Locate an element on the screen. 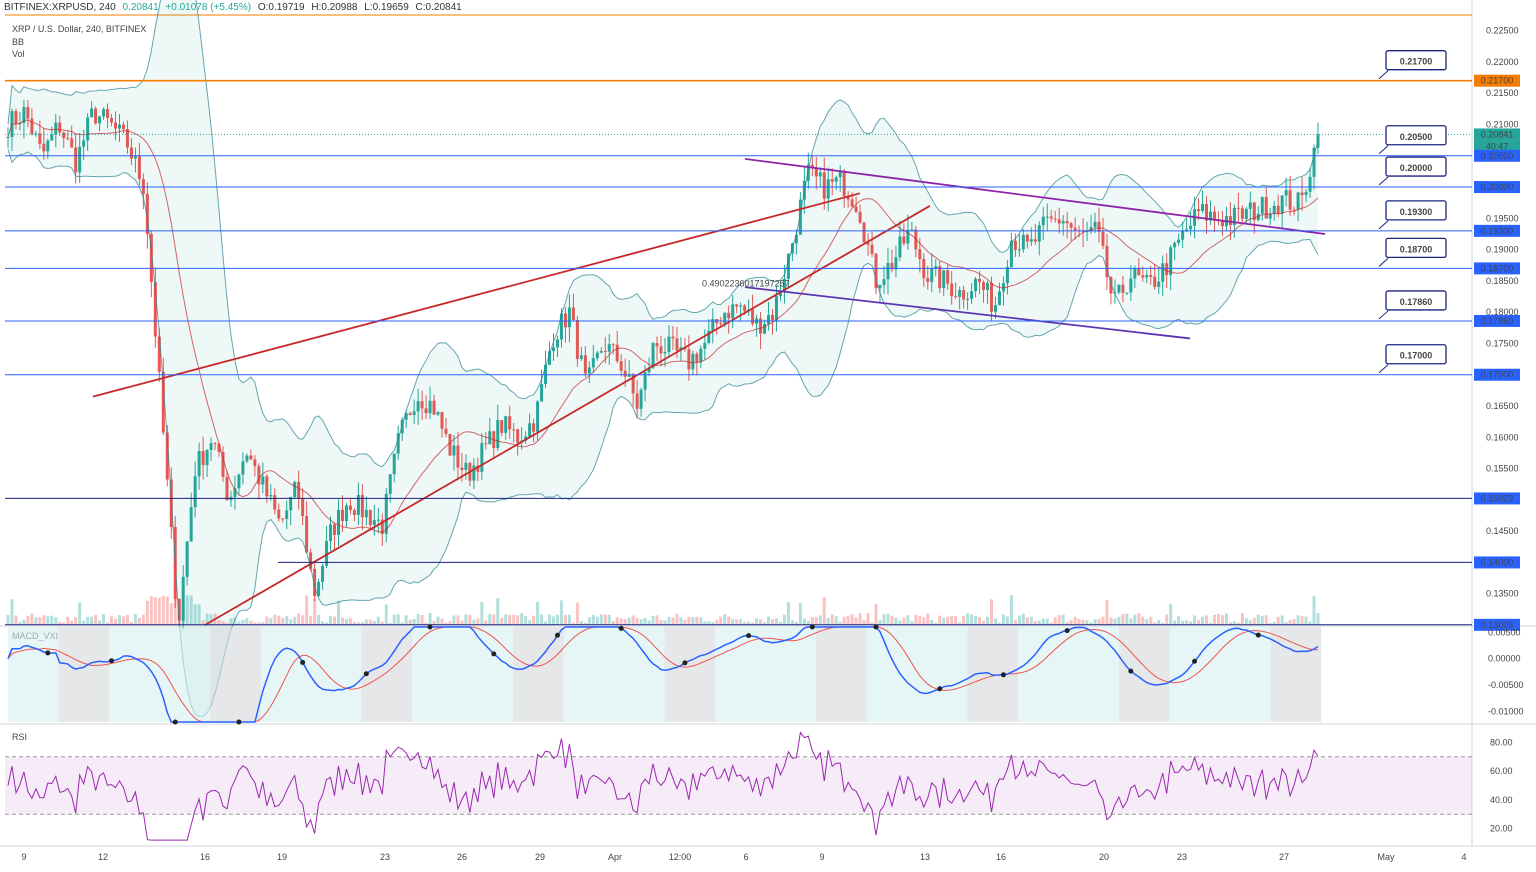 The width and height of the screenshot is (1536, 872). bb-legend: BB is located at coordinates (18, 42).